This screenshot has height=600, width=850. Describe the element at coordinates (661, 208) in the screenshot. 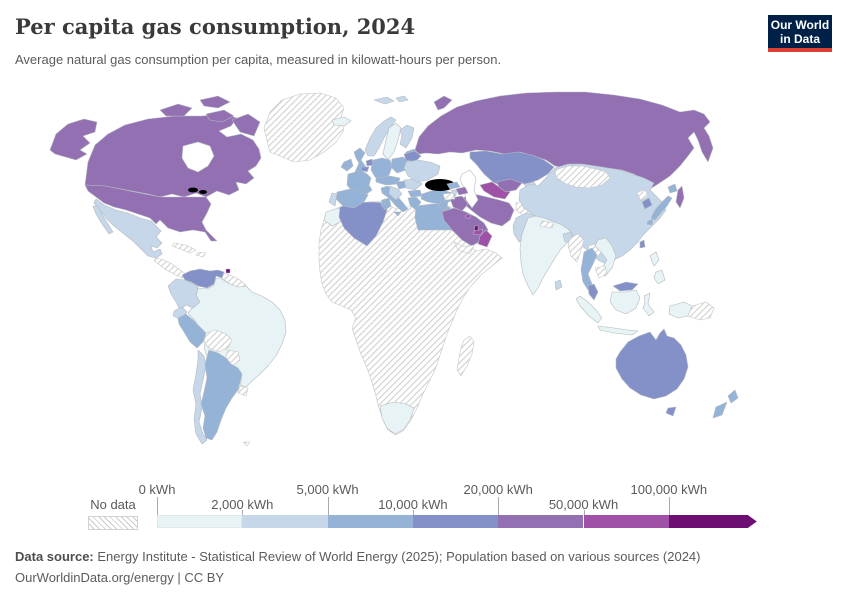

I see `country-japan-honshu` at that location.